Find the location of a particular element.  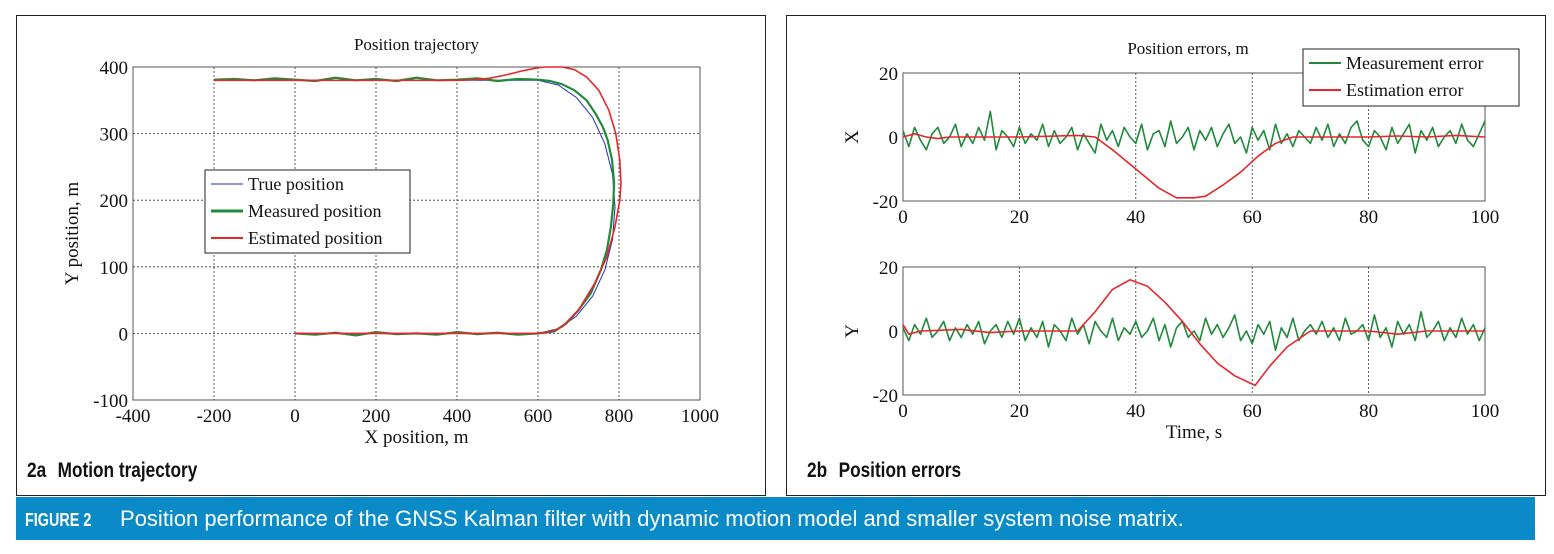

legend-label: Measurement error is located at coordinates (1414, 63).